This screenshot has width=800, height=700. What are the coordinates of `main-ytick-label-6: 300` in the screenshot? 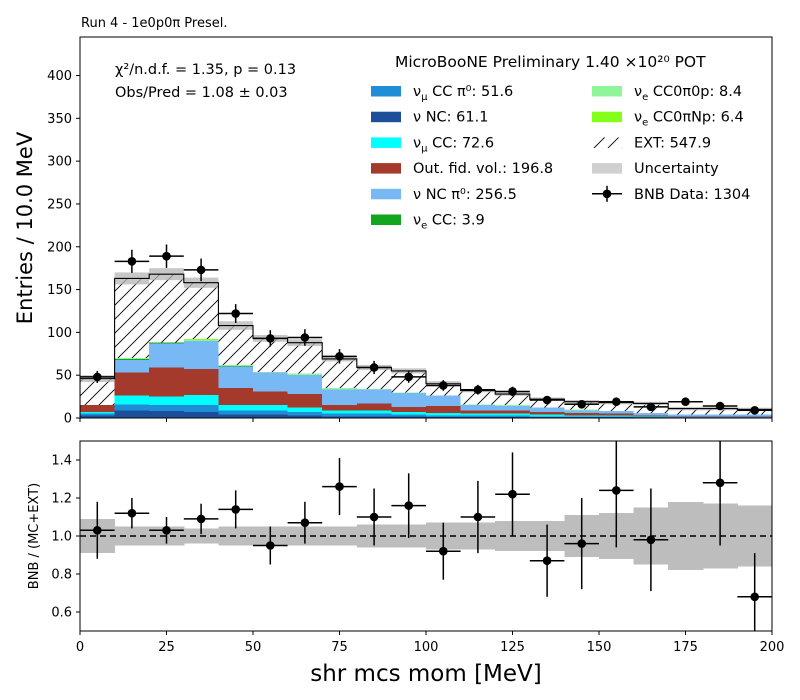 It's located at (59, 162).